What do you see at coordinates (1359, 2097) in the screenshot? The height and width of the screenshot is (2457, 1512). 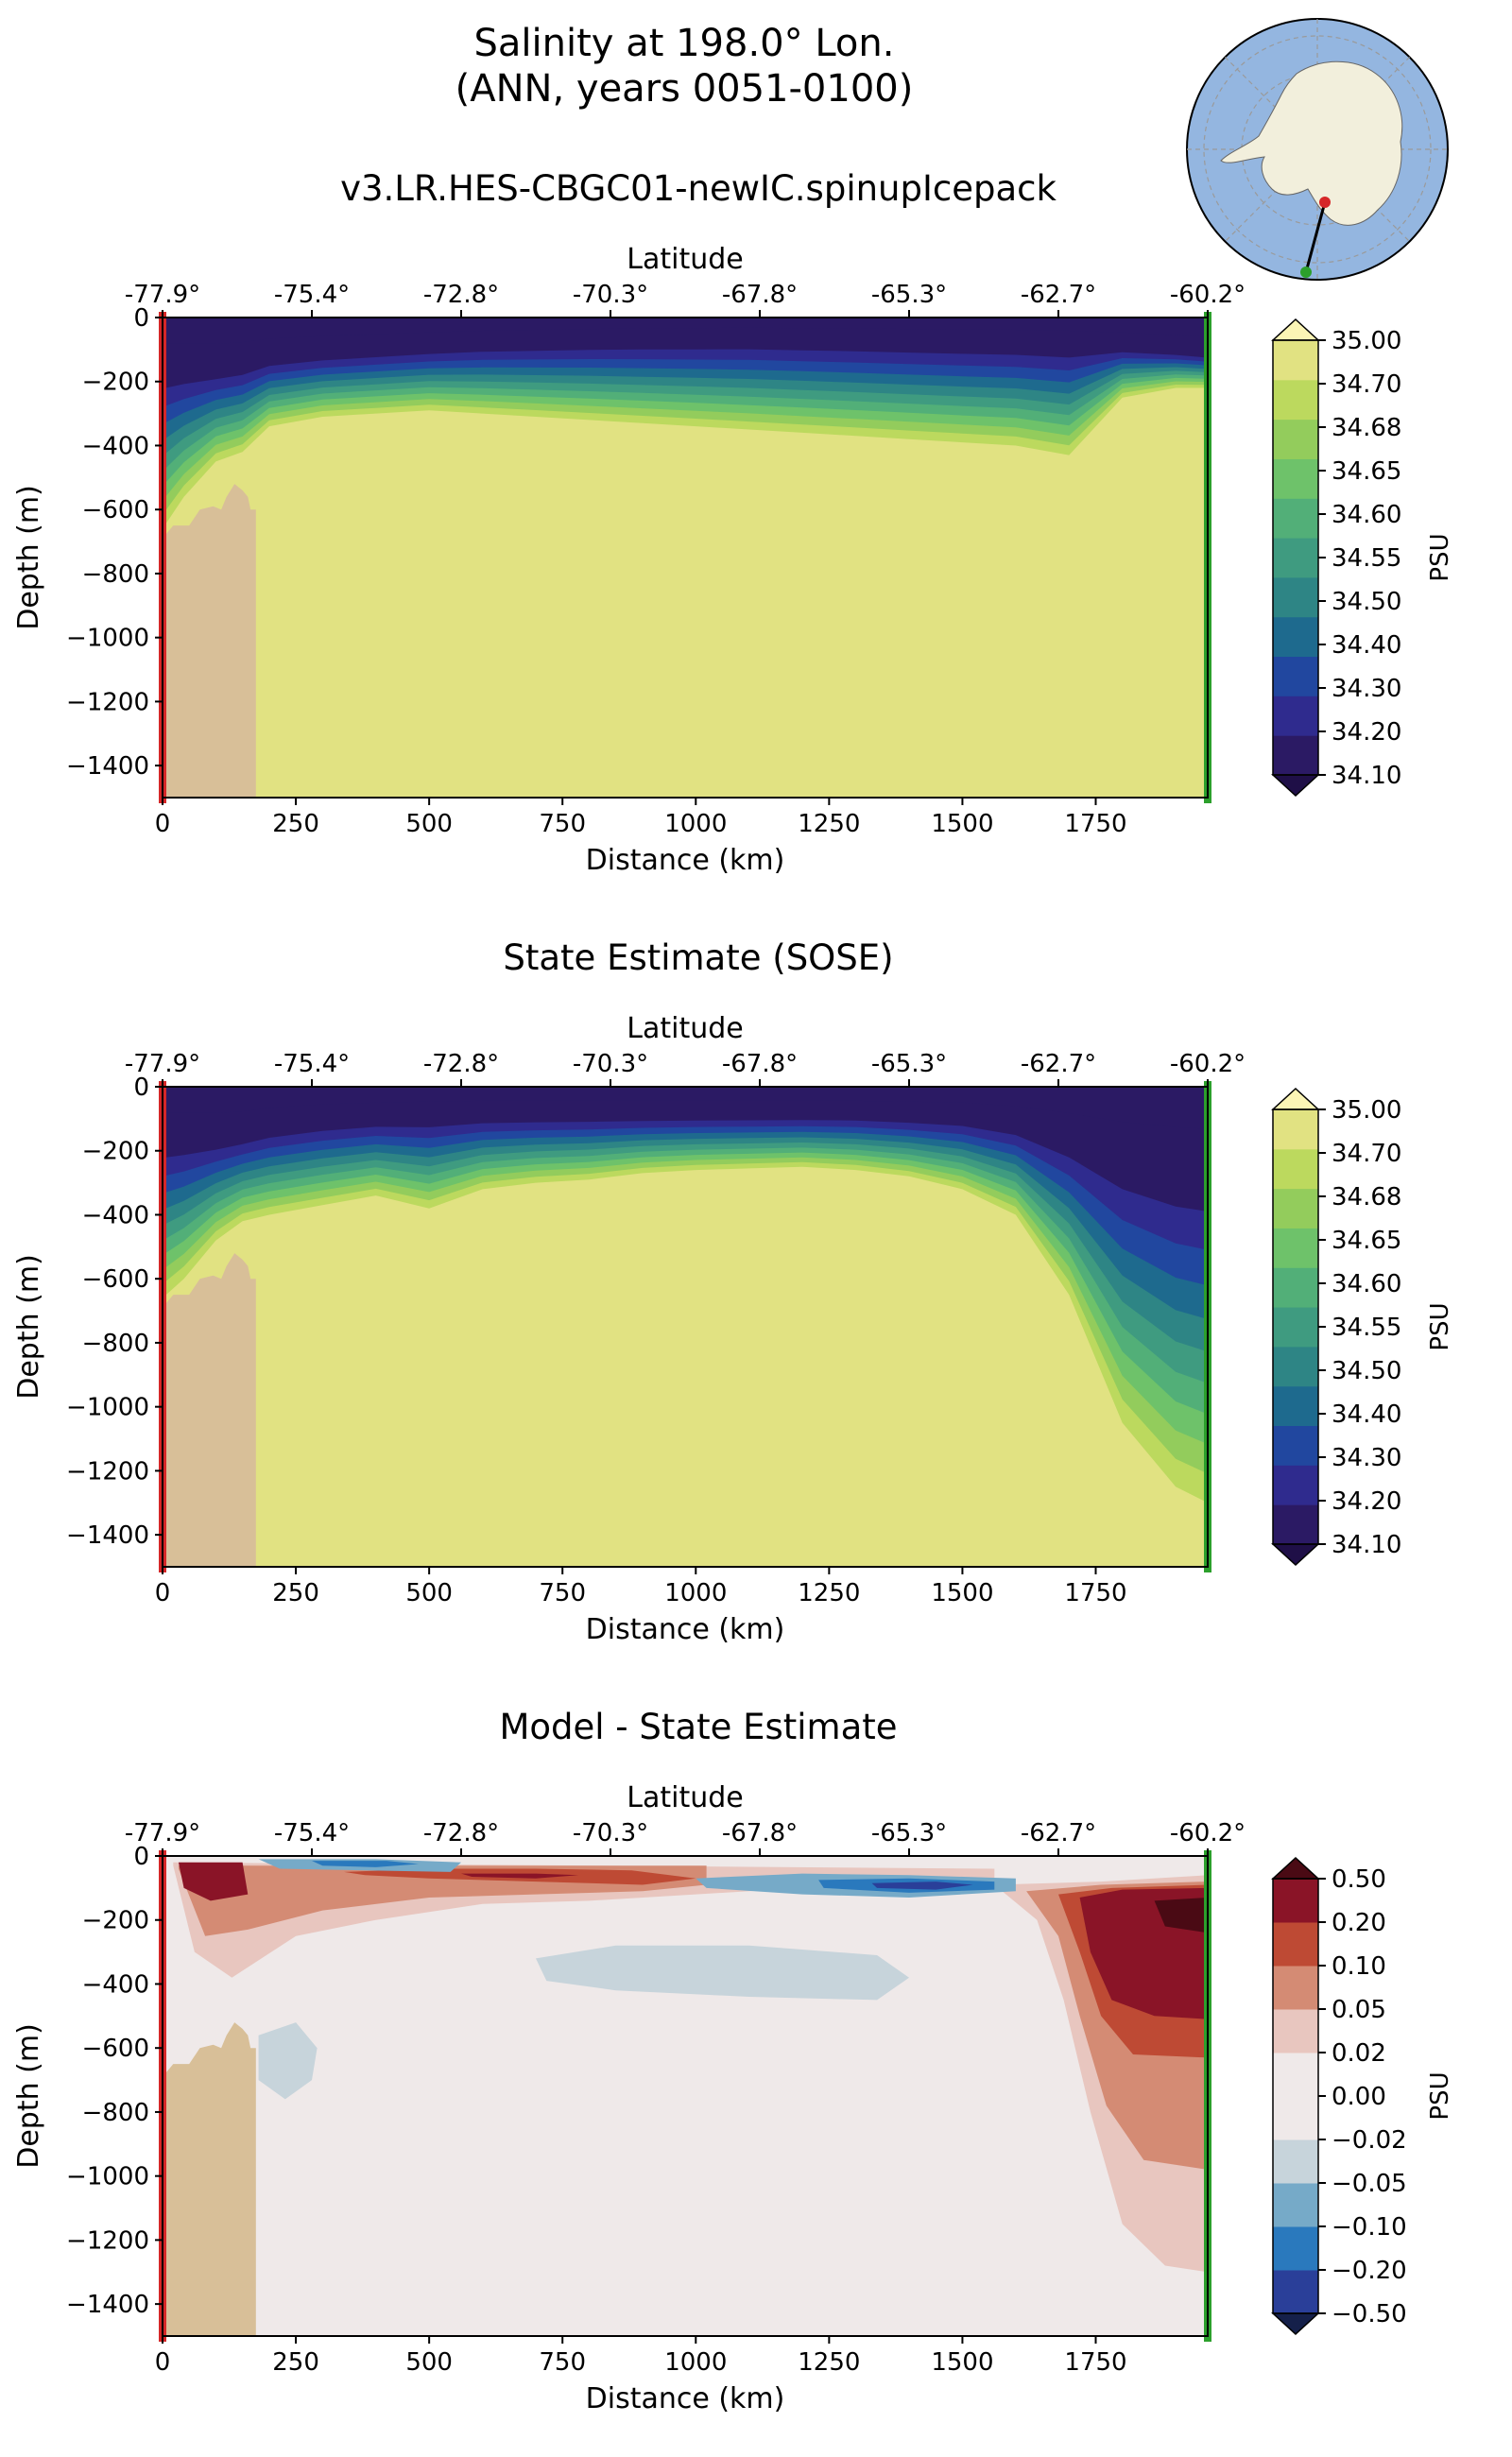 I see `colorbar-tick-label: 0.00` at bounding box center [1359, 2097].